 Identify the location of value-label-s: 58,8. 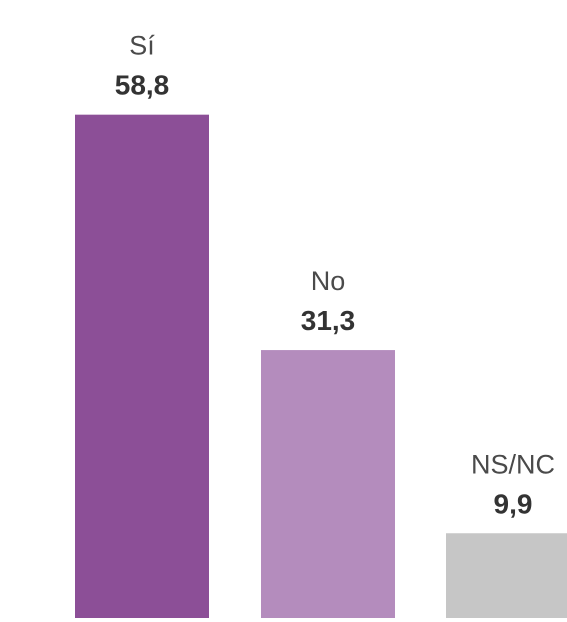
(142, 85).